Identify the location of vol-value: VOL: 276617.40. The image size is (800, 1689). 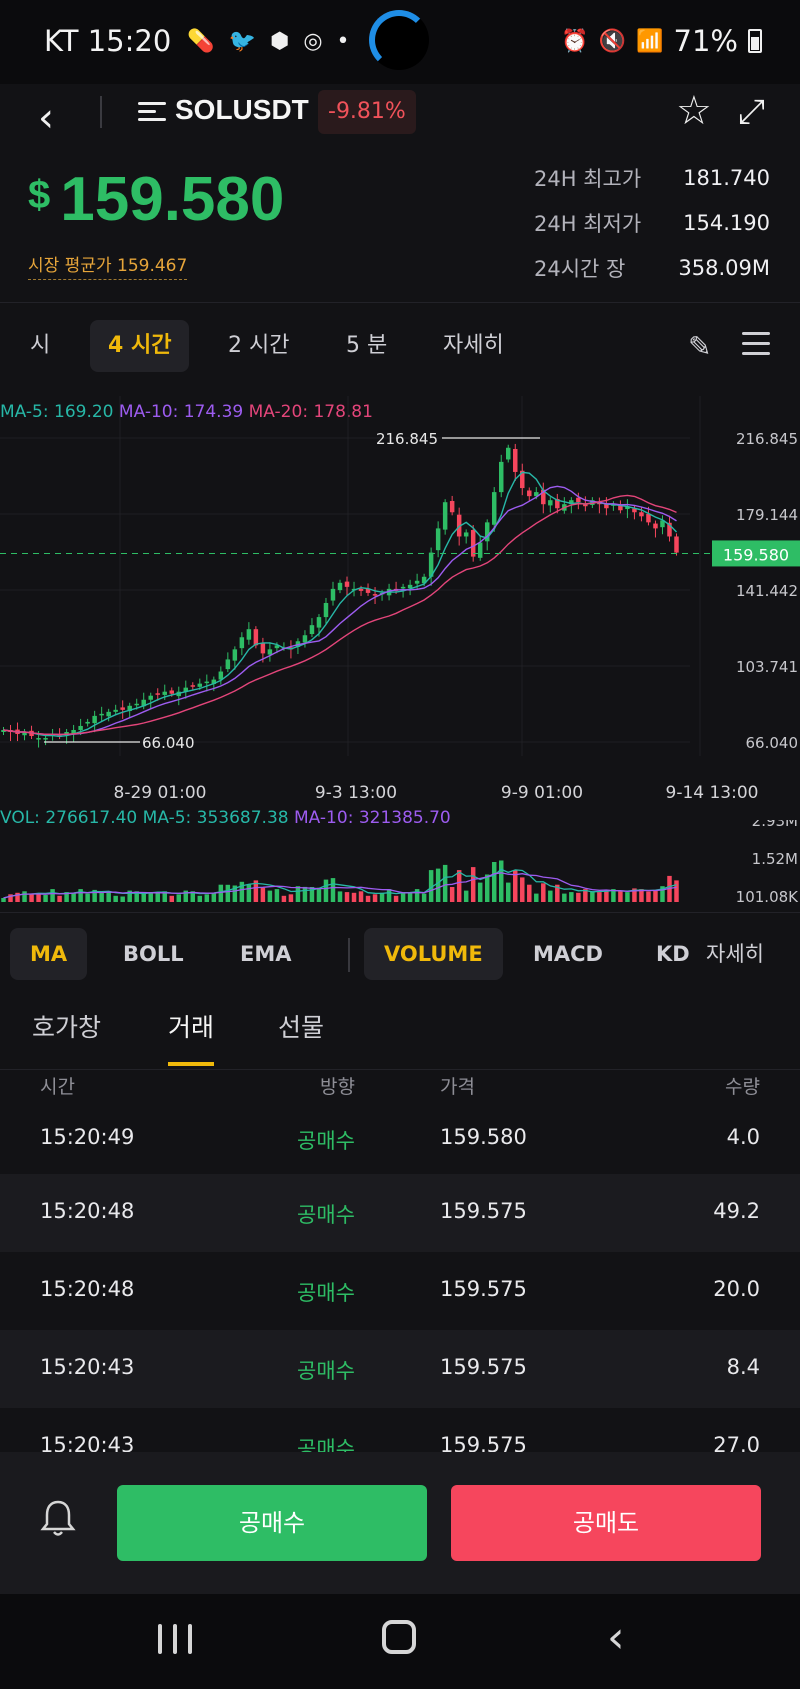
(69, 818).